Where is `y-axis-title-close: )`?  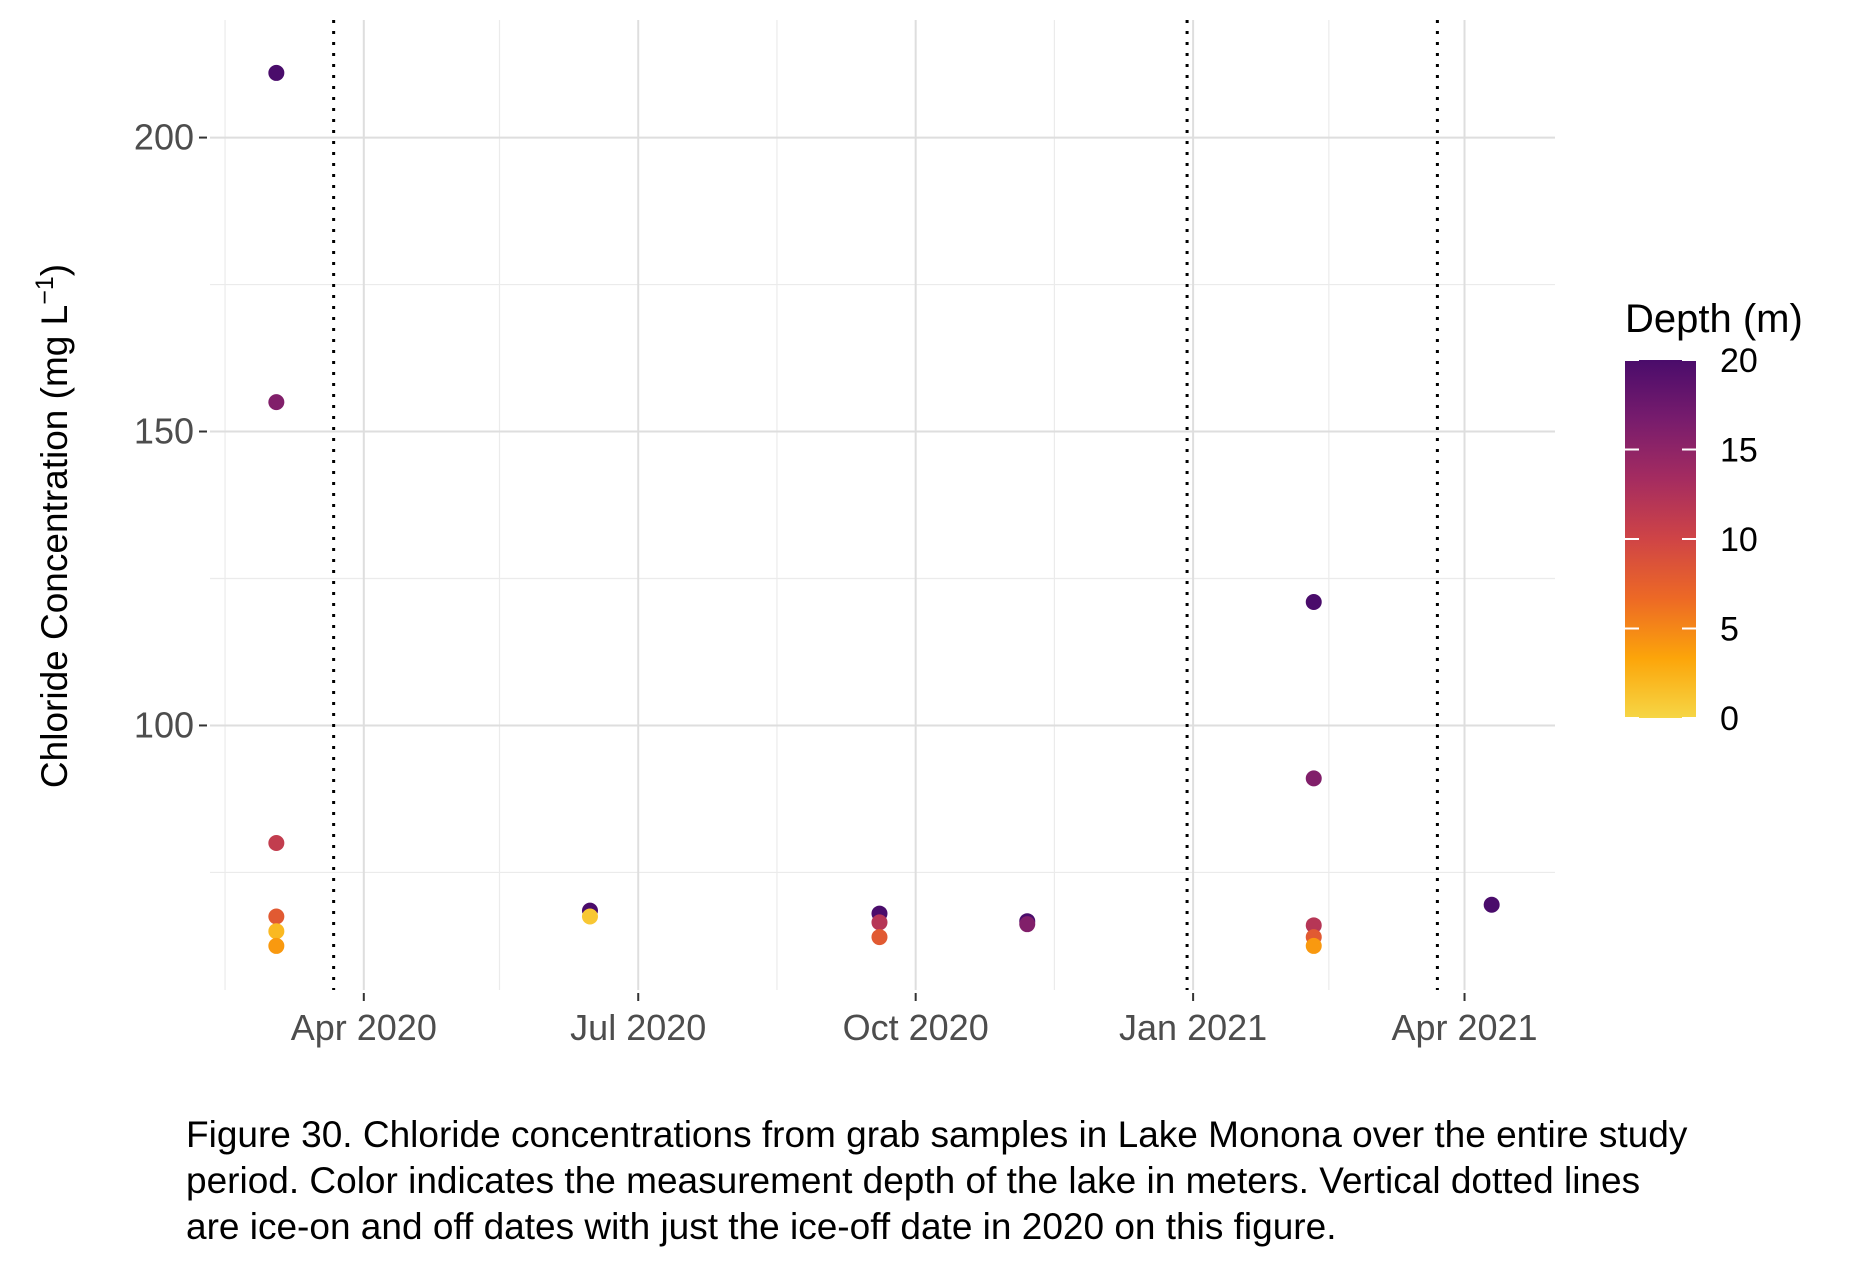
y-axis-title-close: ) is located at coordinates (54, 270).